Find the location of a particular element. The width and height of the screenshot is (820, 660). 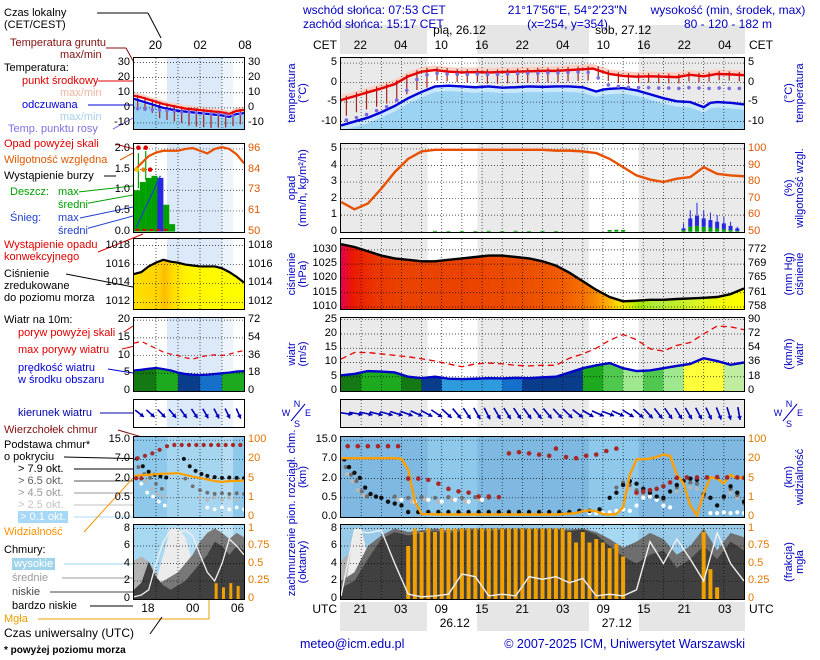

y-tick-left: 1025 is located at coordinates (324, 263).